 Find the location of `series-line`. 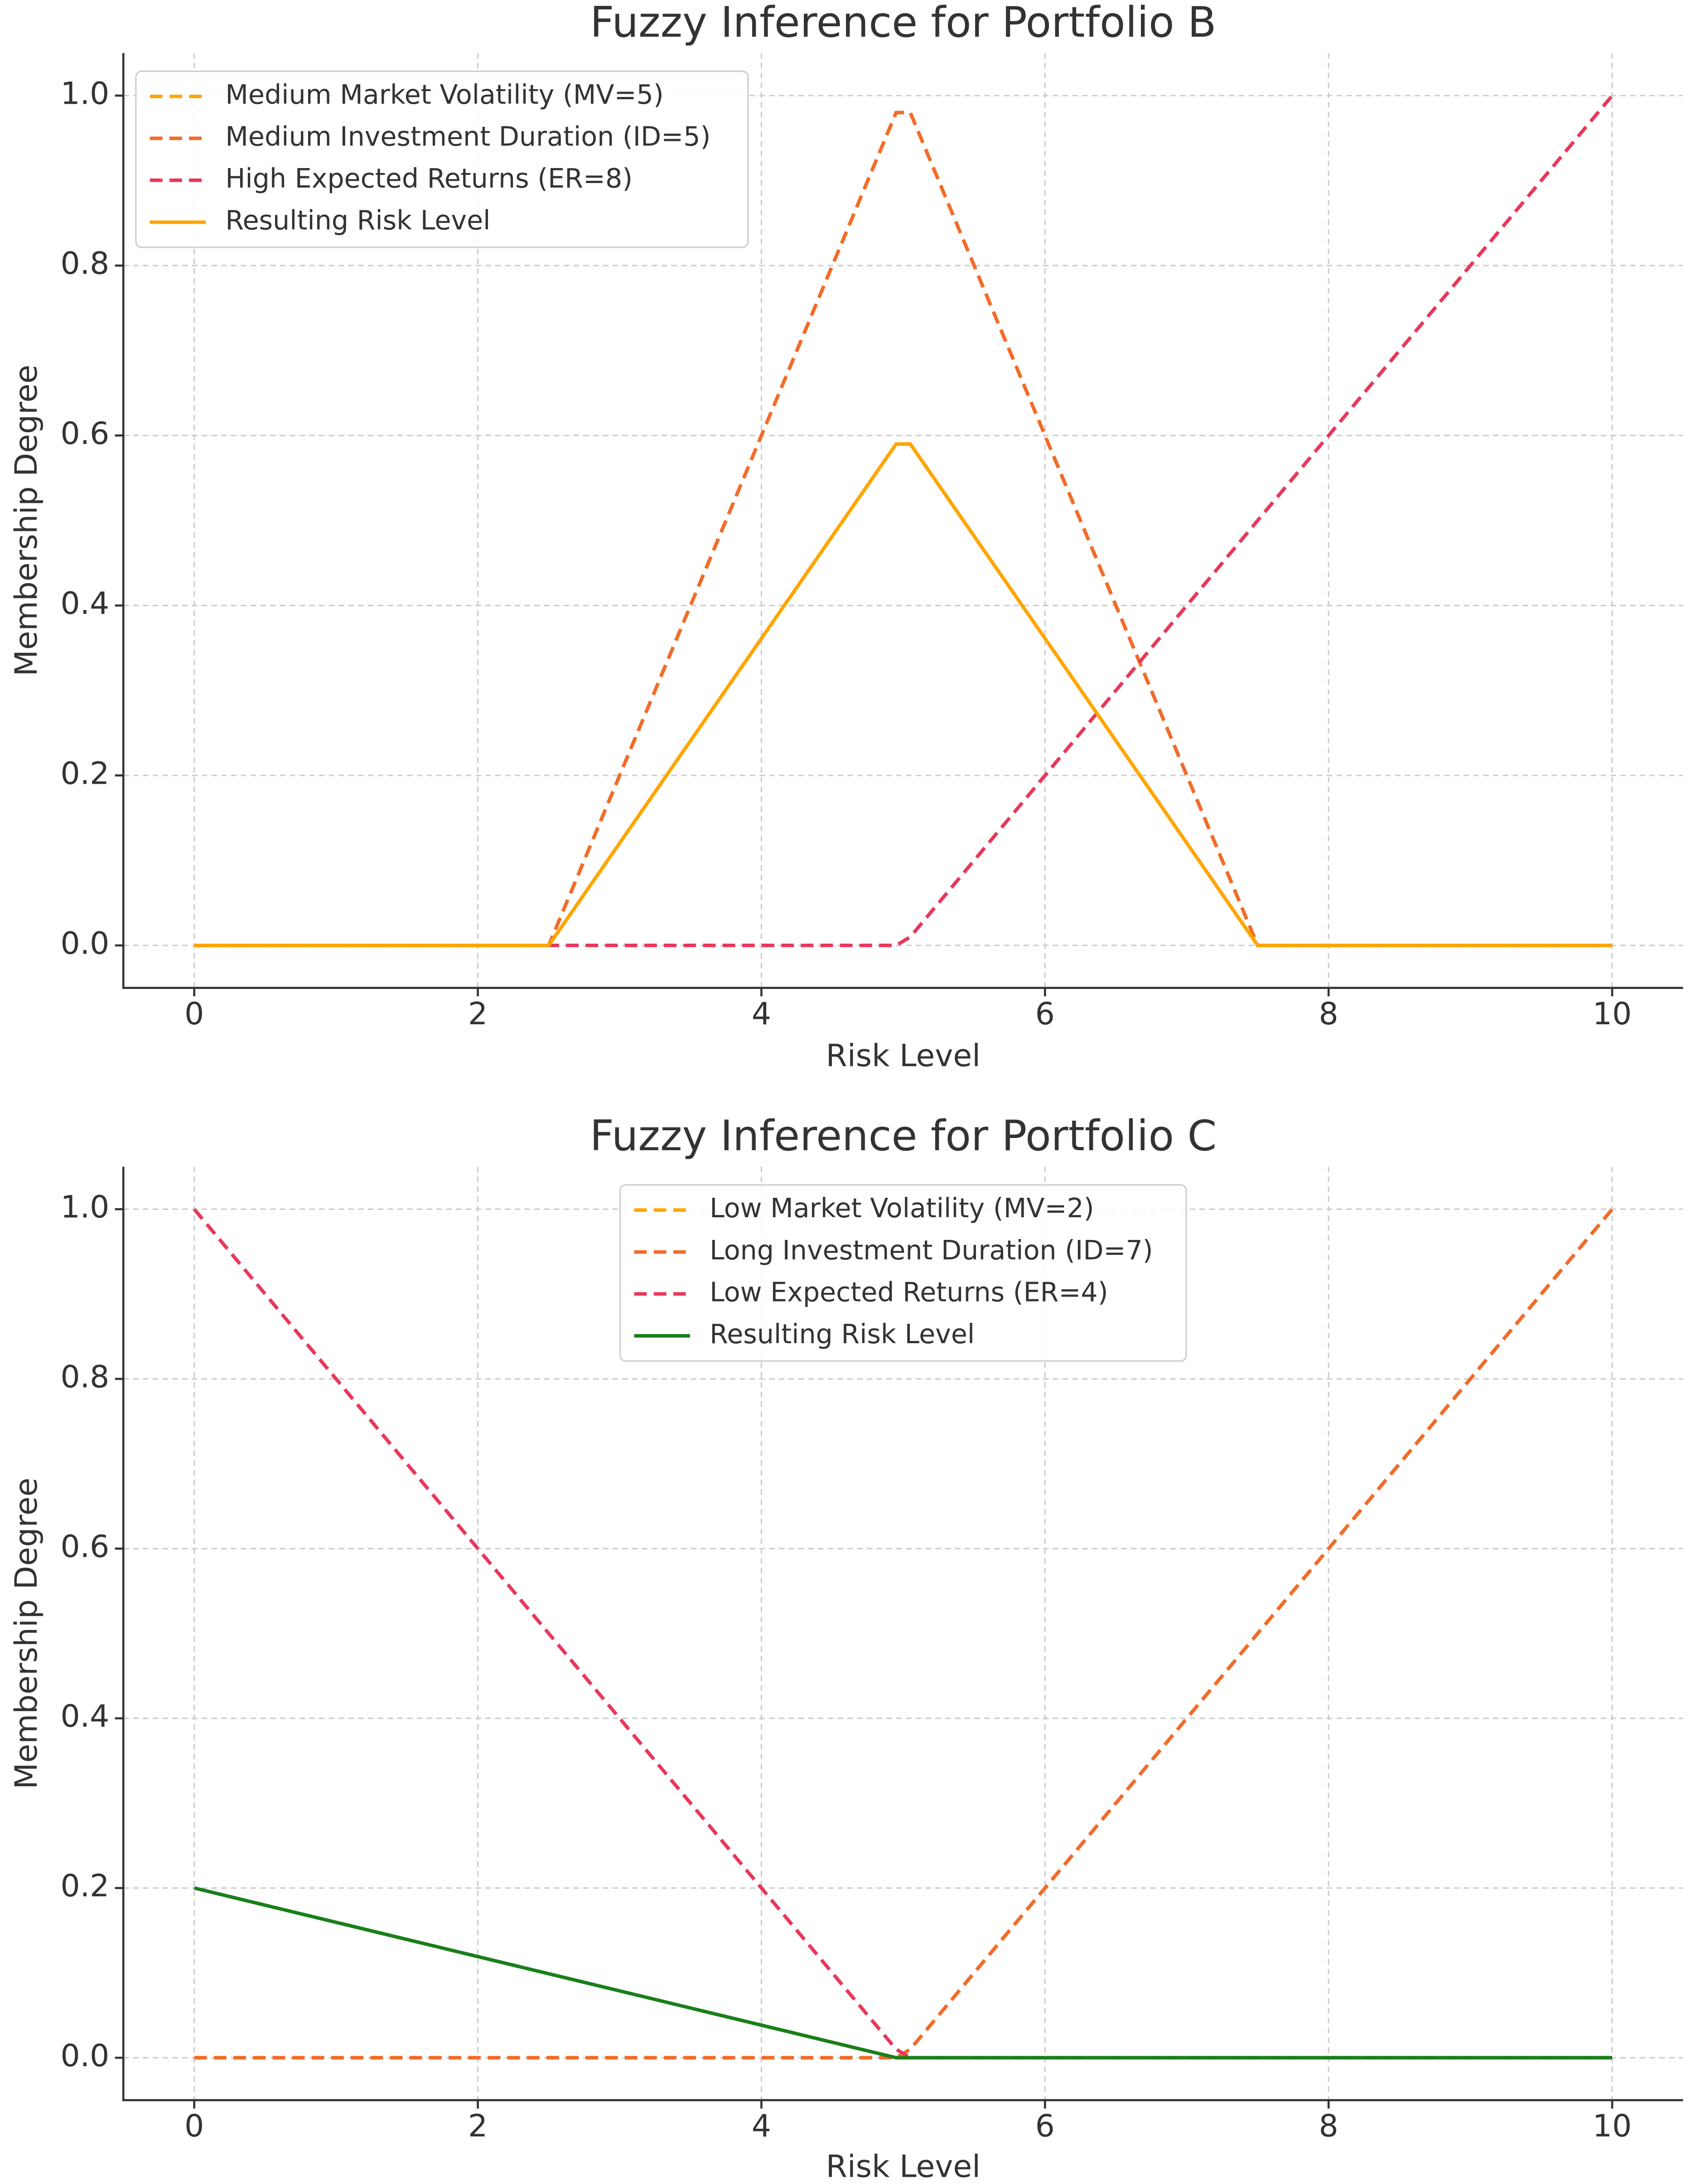

series-line is located at coordinates (902, 1973).